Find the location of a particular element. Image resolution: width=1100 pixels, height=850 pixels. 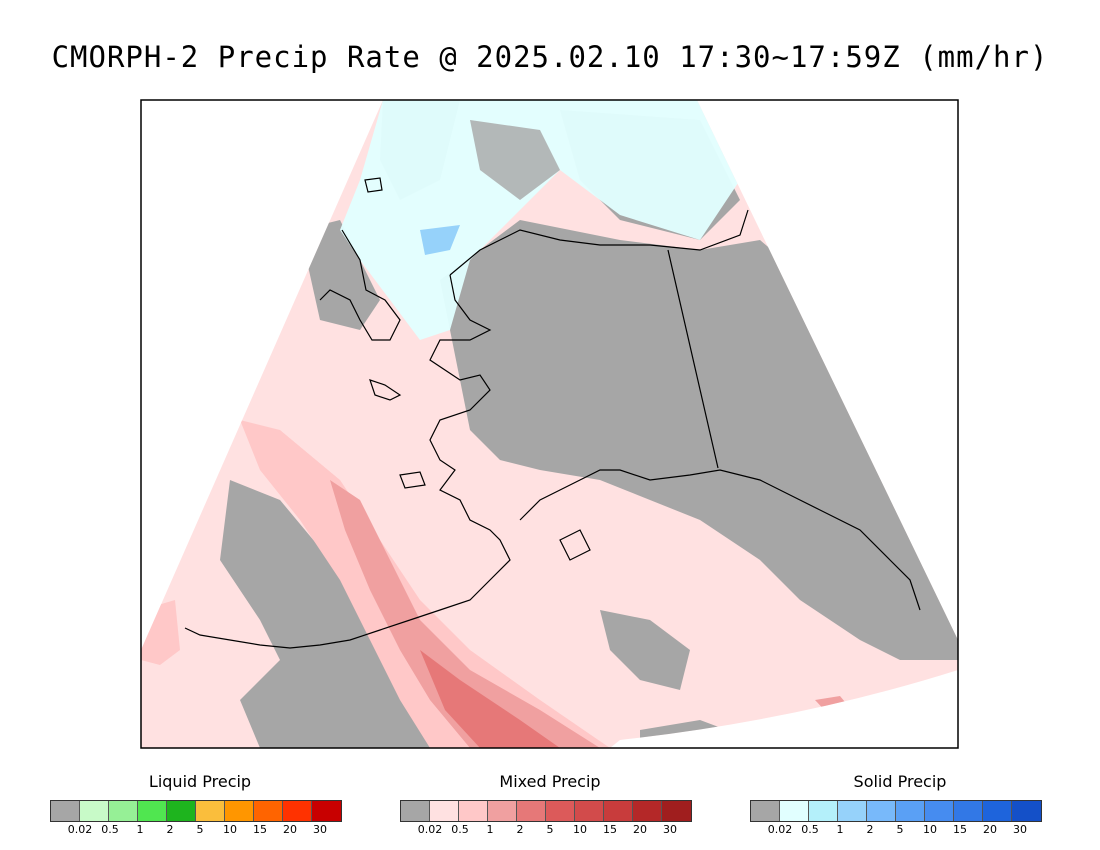

st-lawrence-island is located at coordinates (385, 390).